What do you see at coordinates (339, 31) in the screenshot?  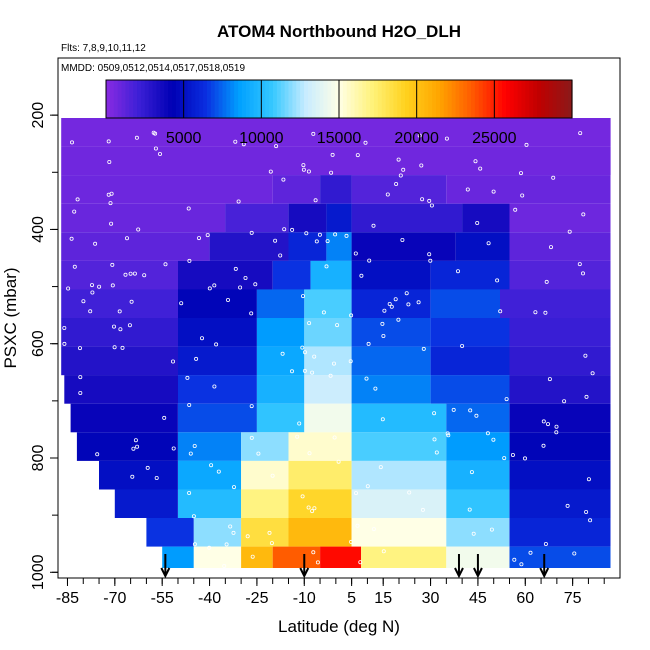 I see `chart-title: ATOM4 Northbound H2O_DLH` at bounding box center [339, 31].